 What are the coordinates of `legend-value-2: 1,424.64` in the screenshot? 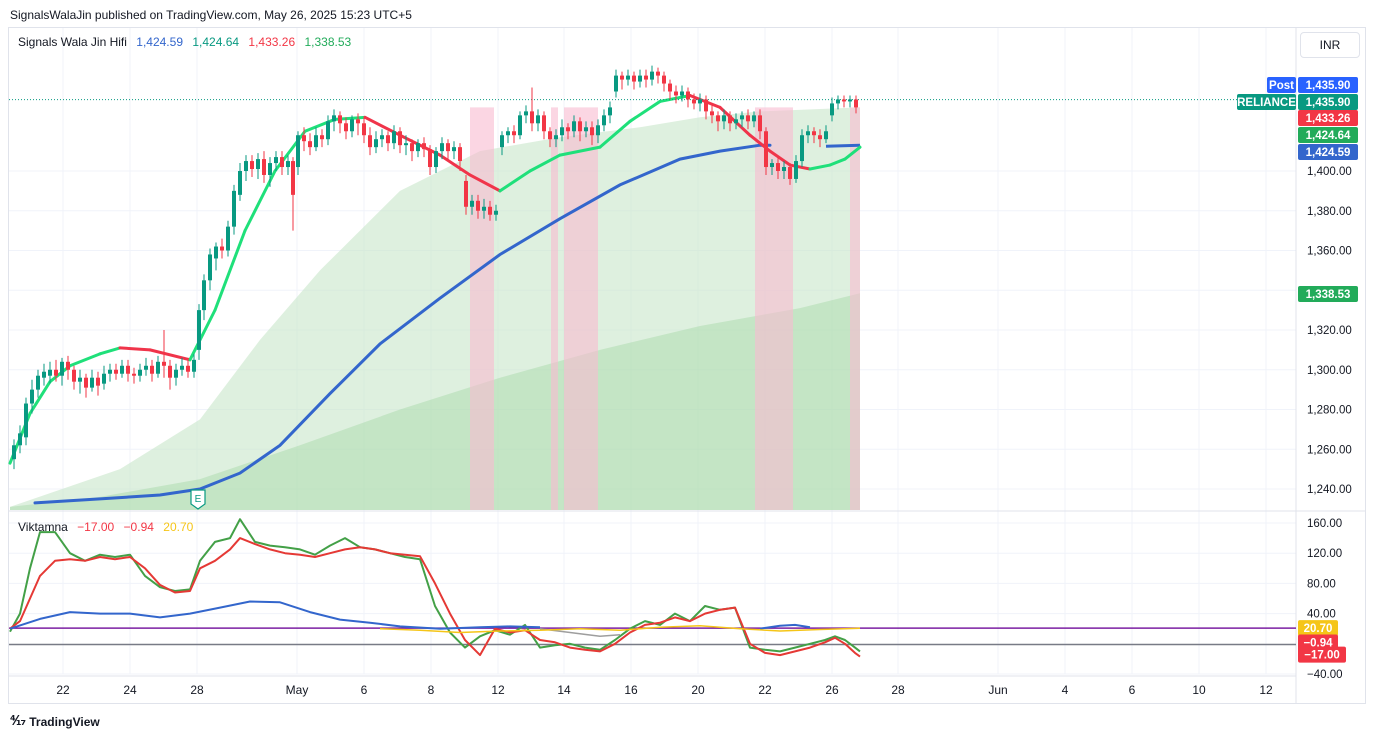 It's located at (216, 42).